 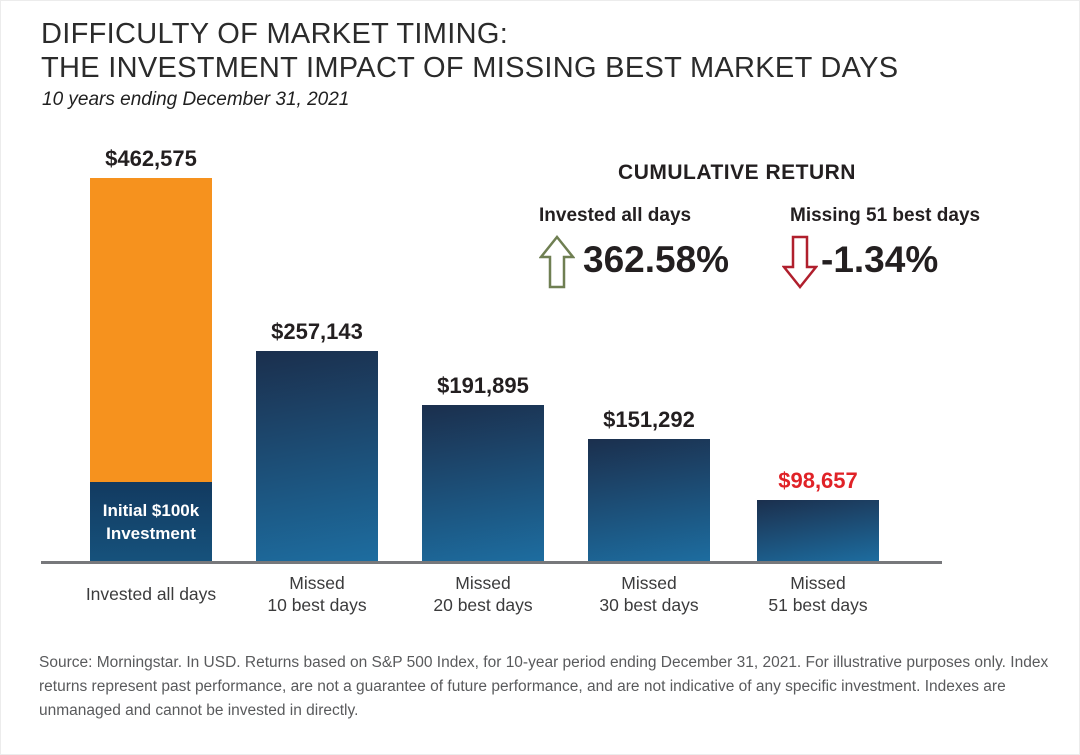 I want to click on missing-51-days-return: -1.34%, so click(x=880, y=259).